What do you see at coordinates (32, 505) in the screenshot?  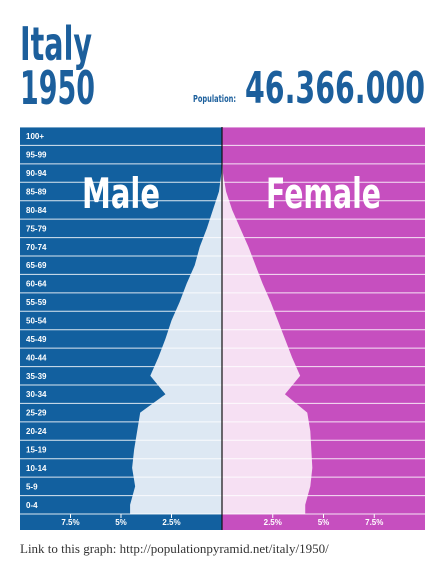 I see `age-label: 0-4` at bounding box center [32, 505].